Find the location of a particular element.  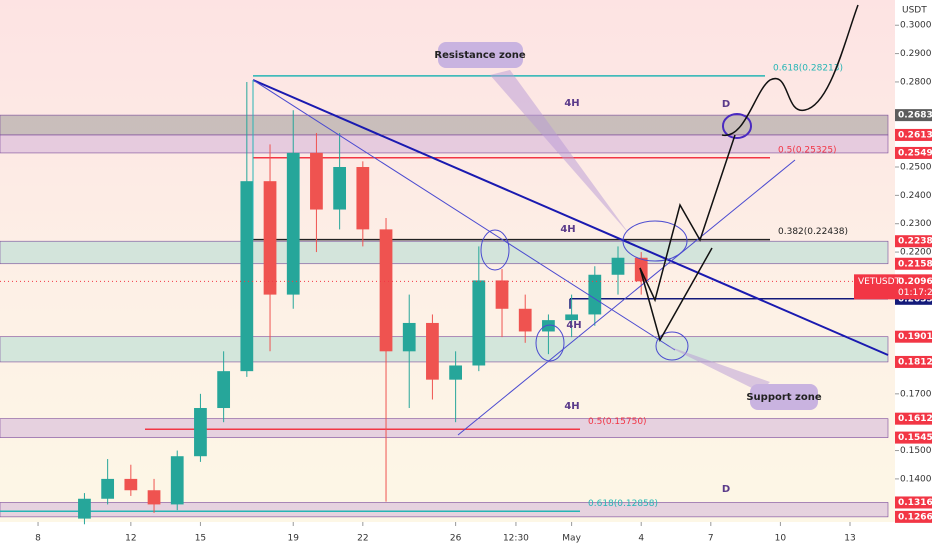

currency: USDT is located at coordinates (914, 11).